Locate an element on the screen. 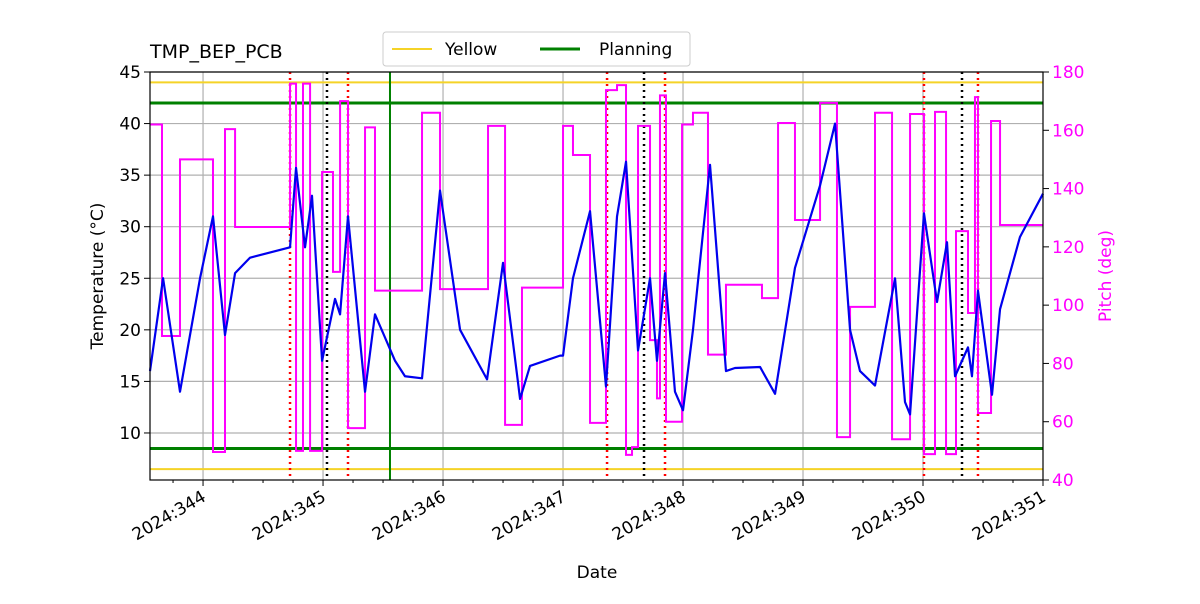  y2-tick-label: 40 is located at coordinates (1063, 481).